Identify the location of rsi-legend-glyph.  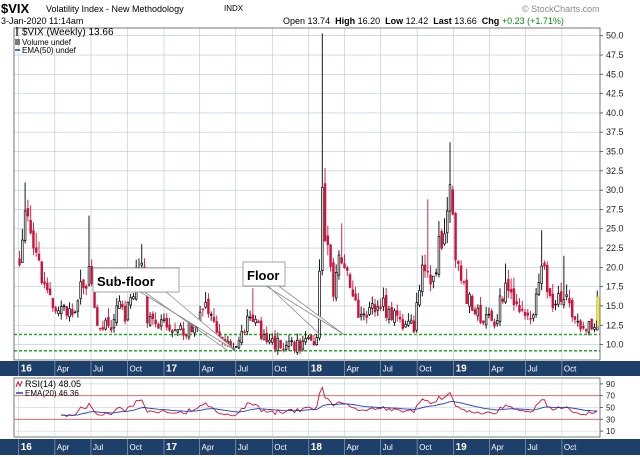
(19, 384).